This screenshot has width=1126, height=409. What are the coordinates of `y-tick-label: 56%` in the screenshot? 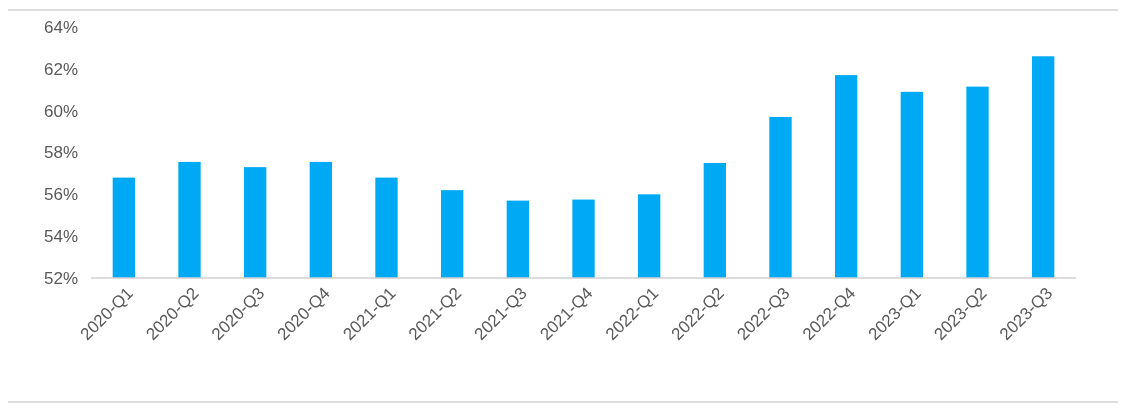 It's located at (60, 195).